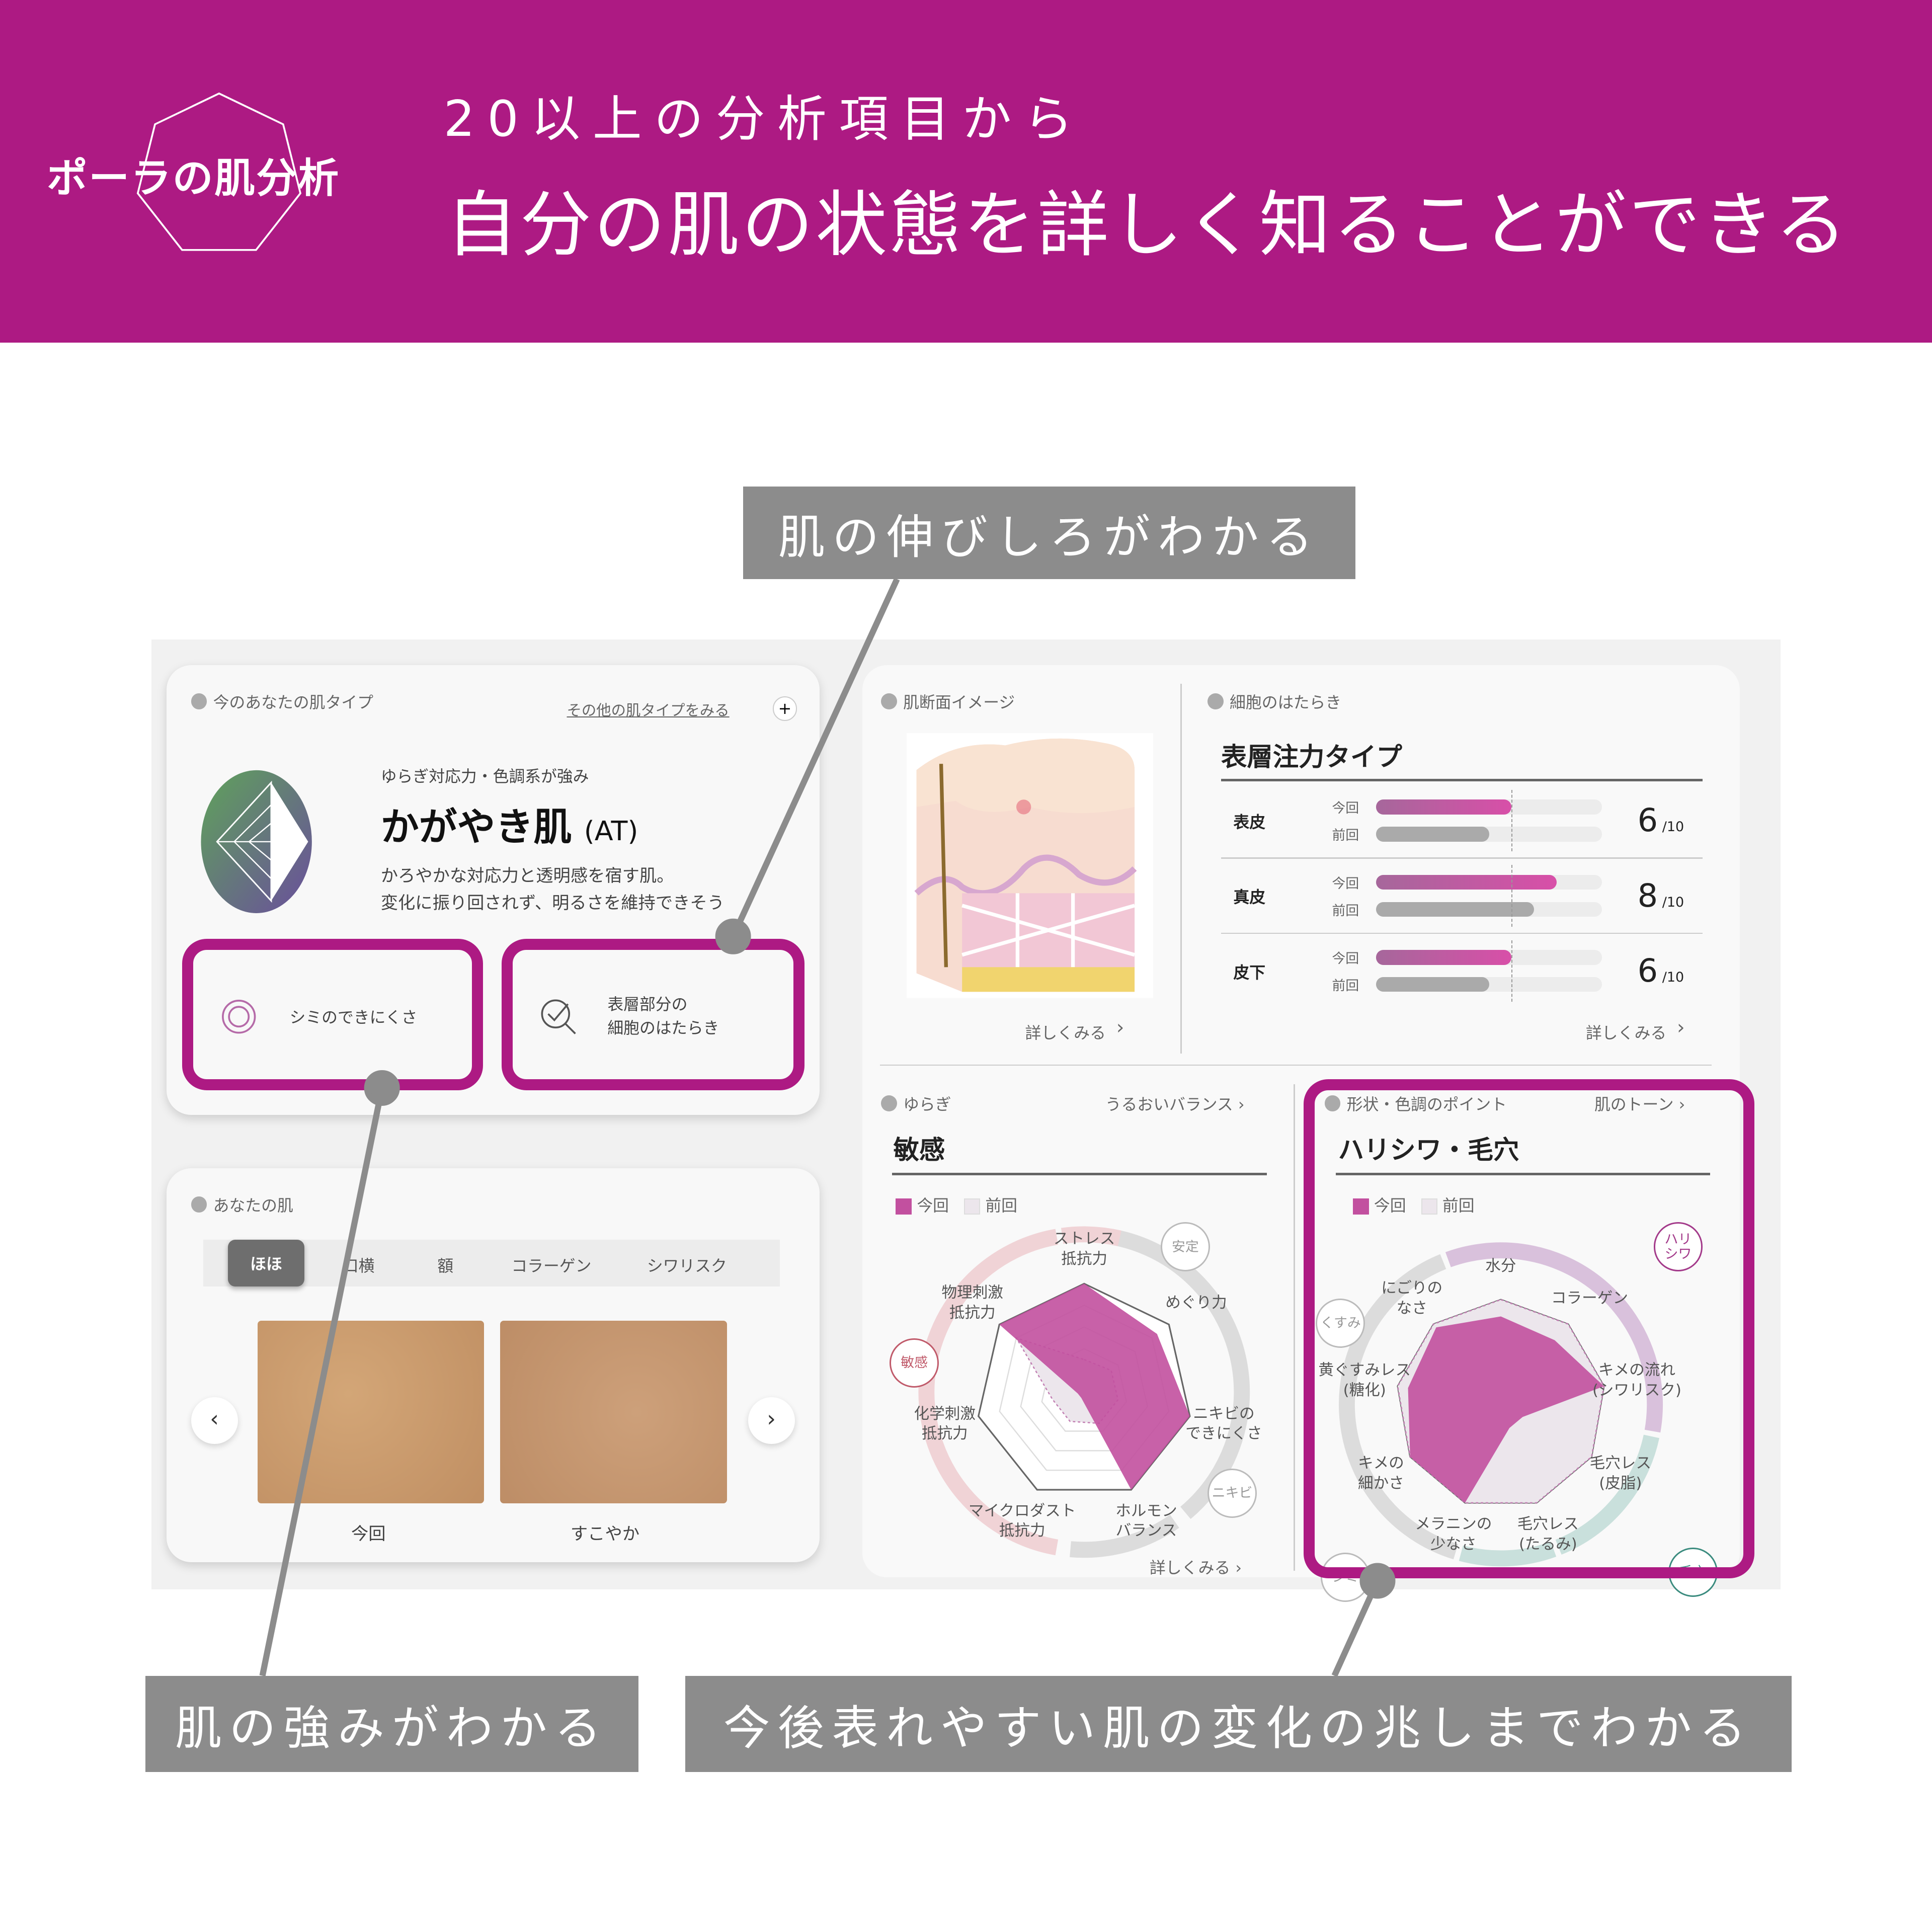 Image resolution: width=1932 pixels, height=1932 pixels. What do you see at coordinates (1249, 898) in the screenshot?
I see `row-label: 真皮` at bounding box center [1249, 898].